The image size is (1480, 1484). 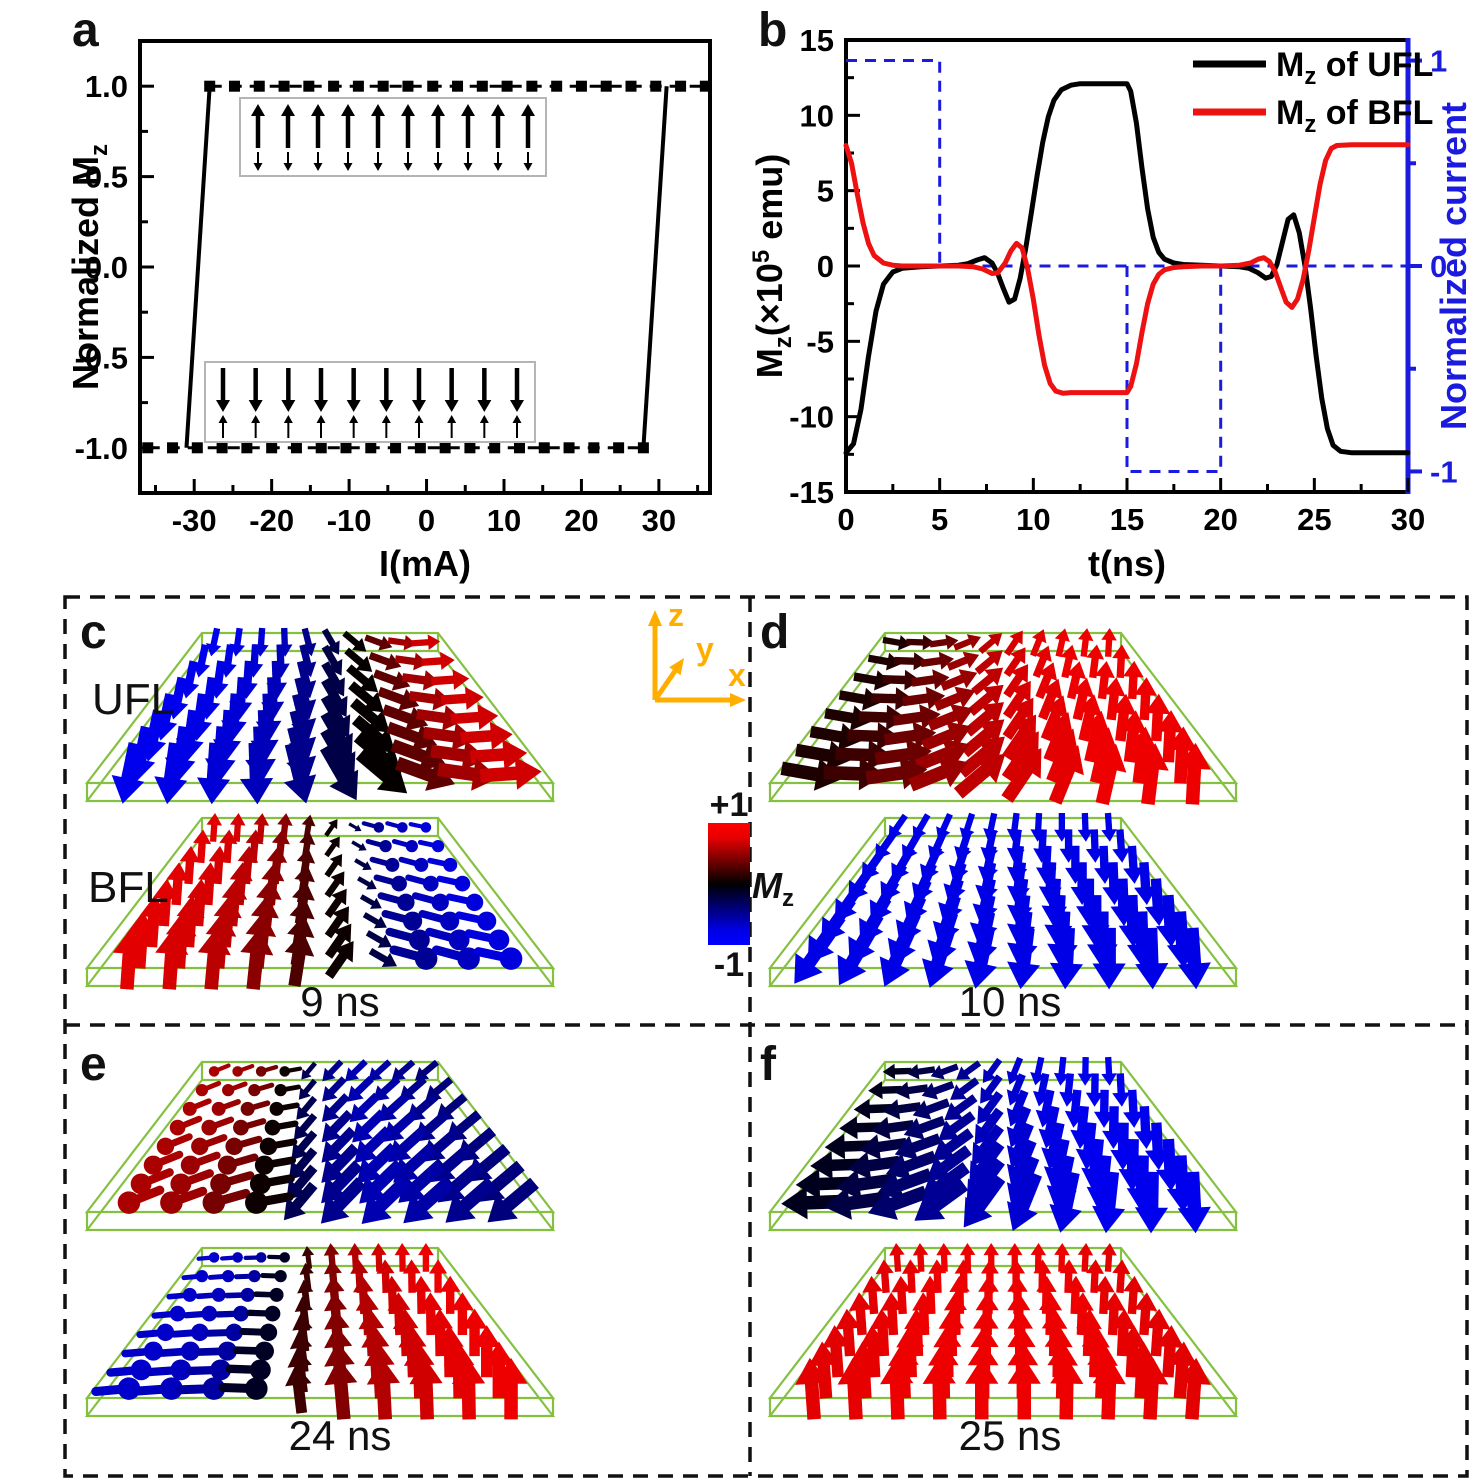 I want to click on panel-a-xlabel: I(mA), so click(x=425, y=563).